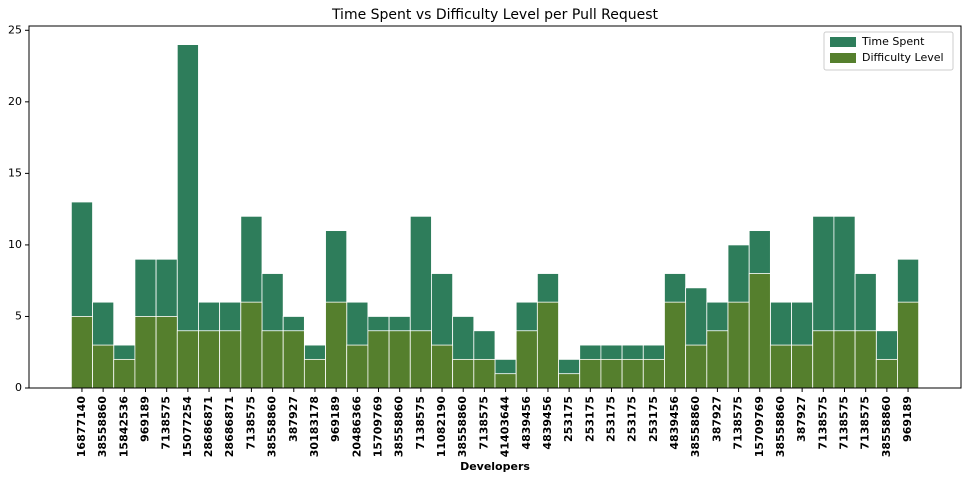  Describe the element at coordinates (505, 427) in the screenshot. I see `x-tick-label: 41403644` at that location.